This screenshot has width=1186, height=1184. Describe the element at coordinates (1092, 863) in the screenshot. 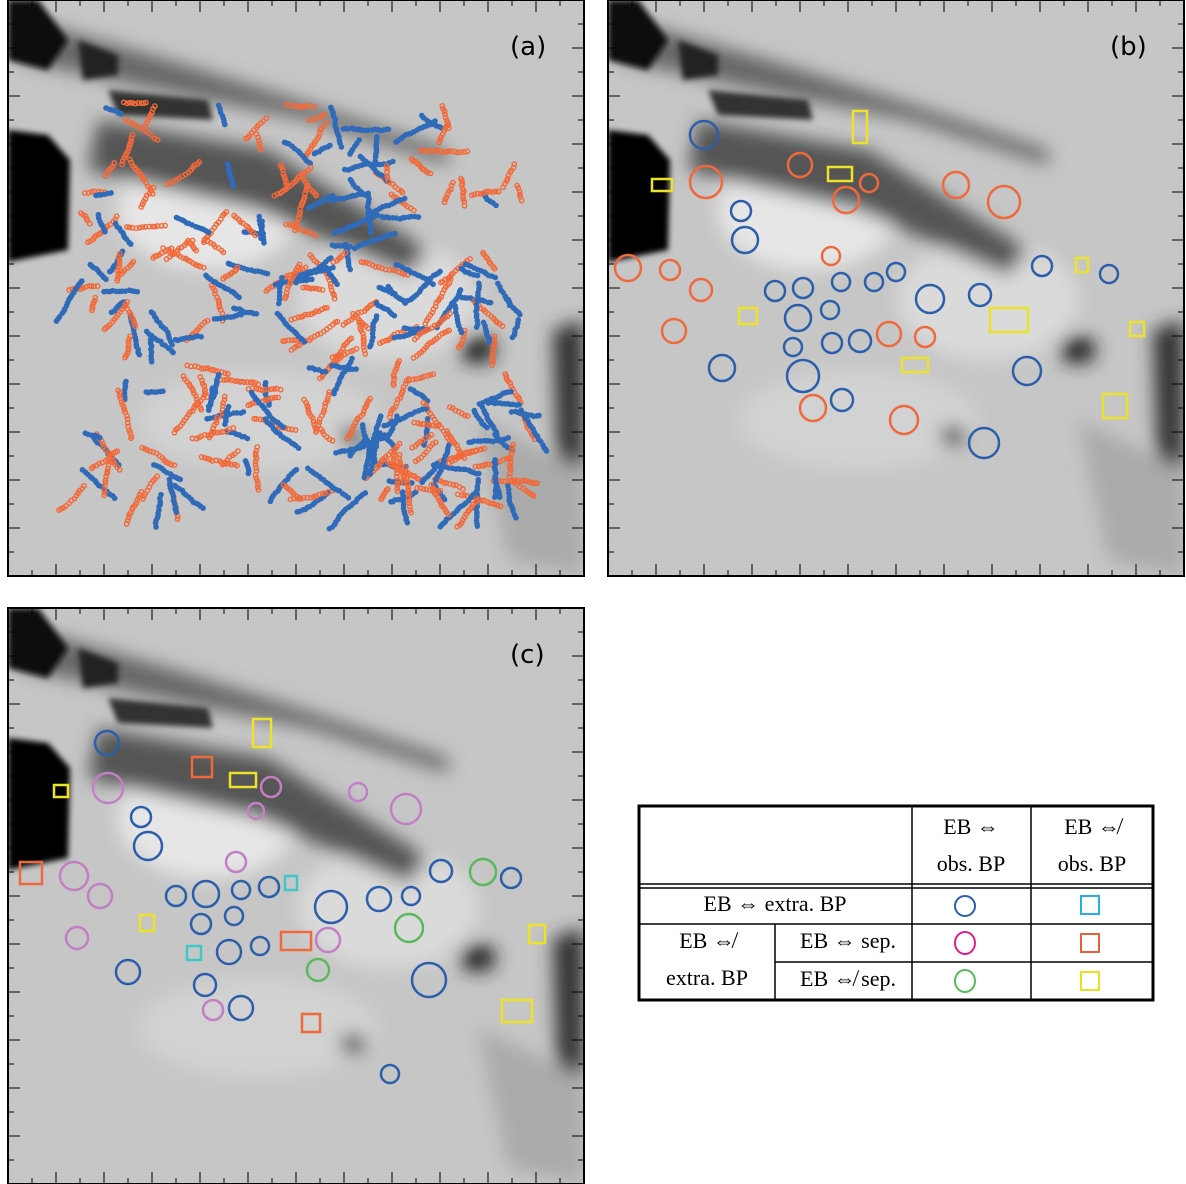

I see `header: obs. BP` at that location.